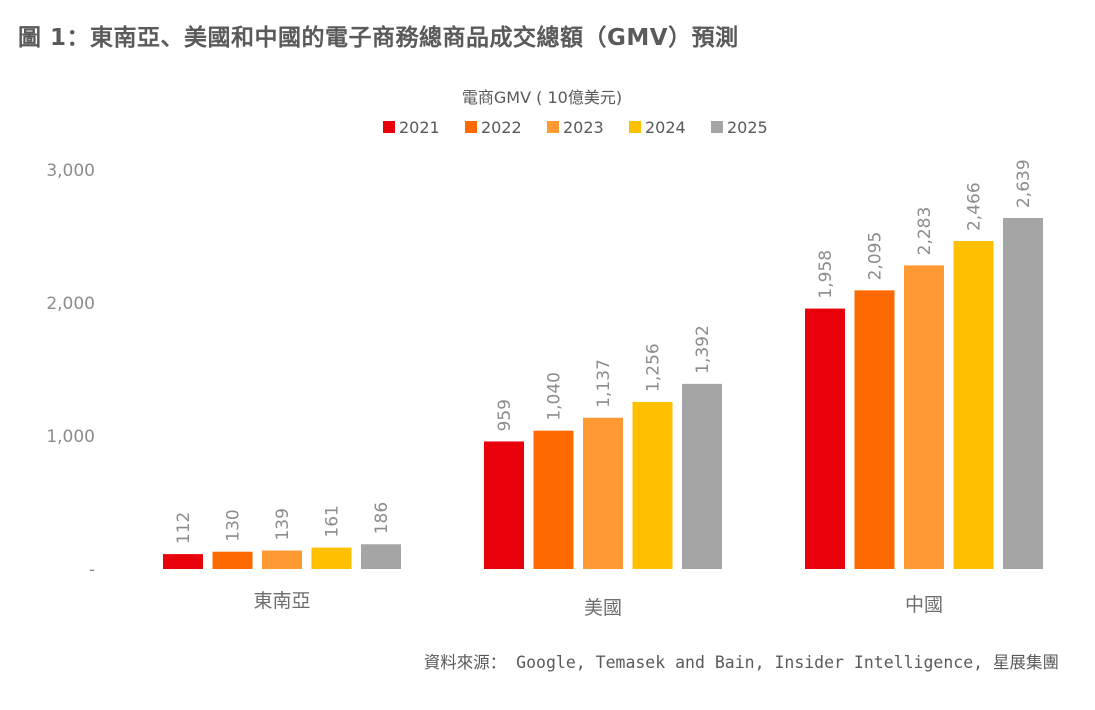 This screenshot has height=710, width=1095. I want to click on legend-swatch-2024, so click(635, 127).